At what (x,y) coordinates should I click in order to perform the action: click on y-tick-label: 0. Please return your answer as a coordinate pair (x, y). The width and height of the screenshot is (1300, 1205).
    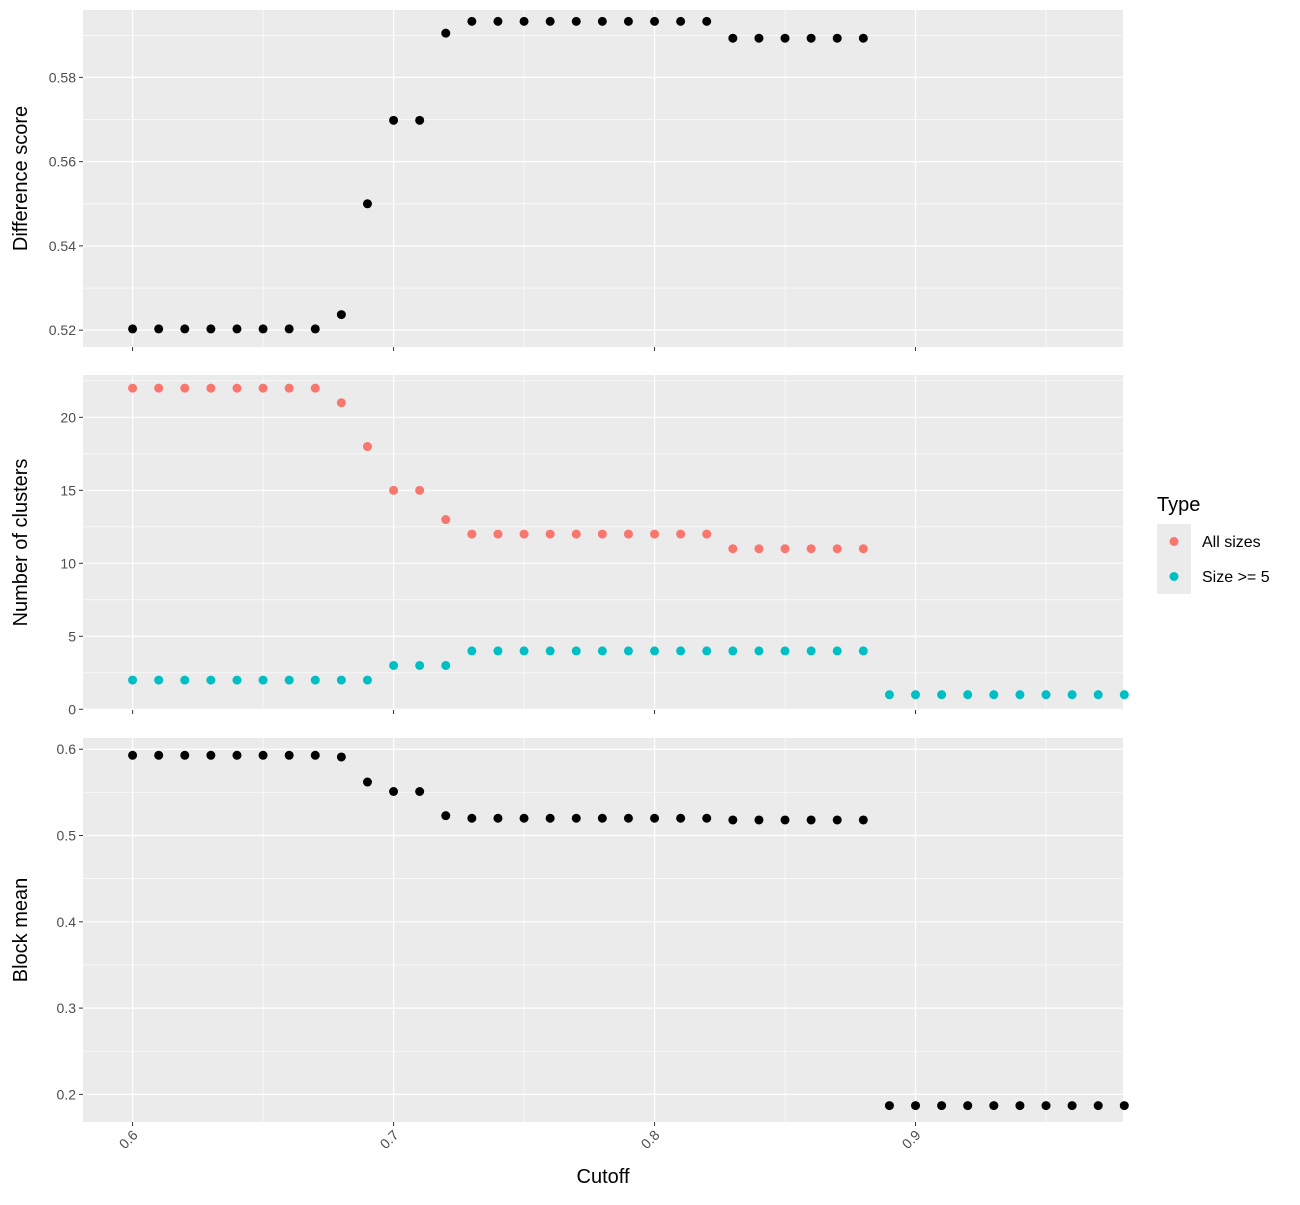
    Looking at the image, I should click on (72, 709).